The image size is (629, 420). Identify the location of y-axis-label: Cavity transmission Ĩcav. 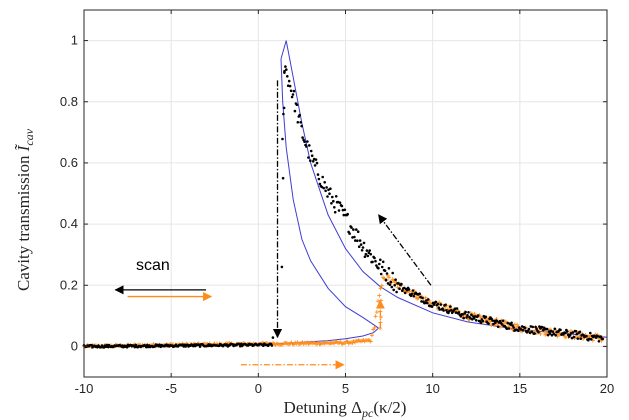
(25, 209).